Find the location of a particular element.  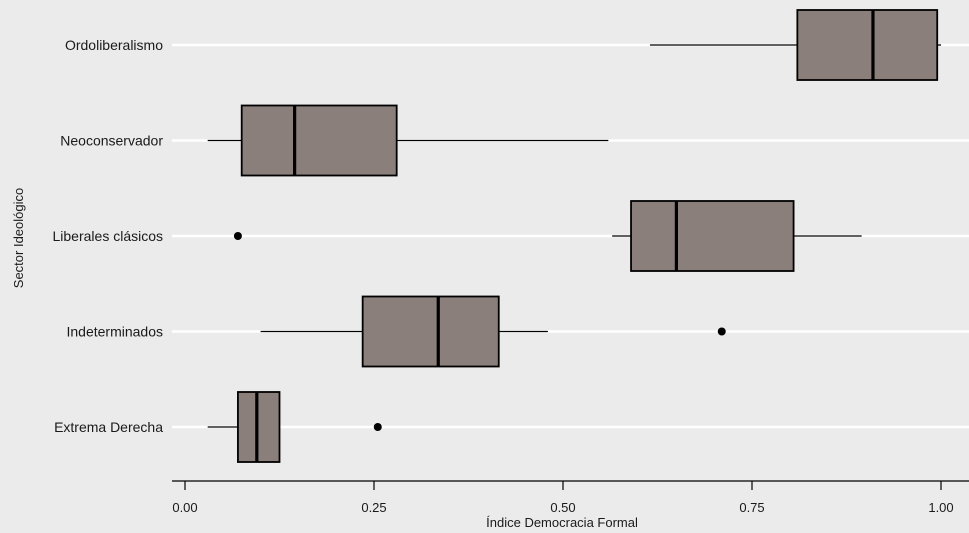

category-label: Indeterminados is located at coordinates (114, 332).